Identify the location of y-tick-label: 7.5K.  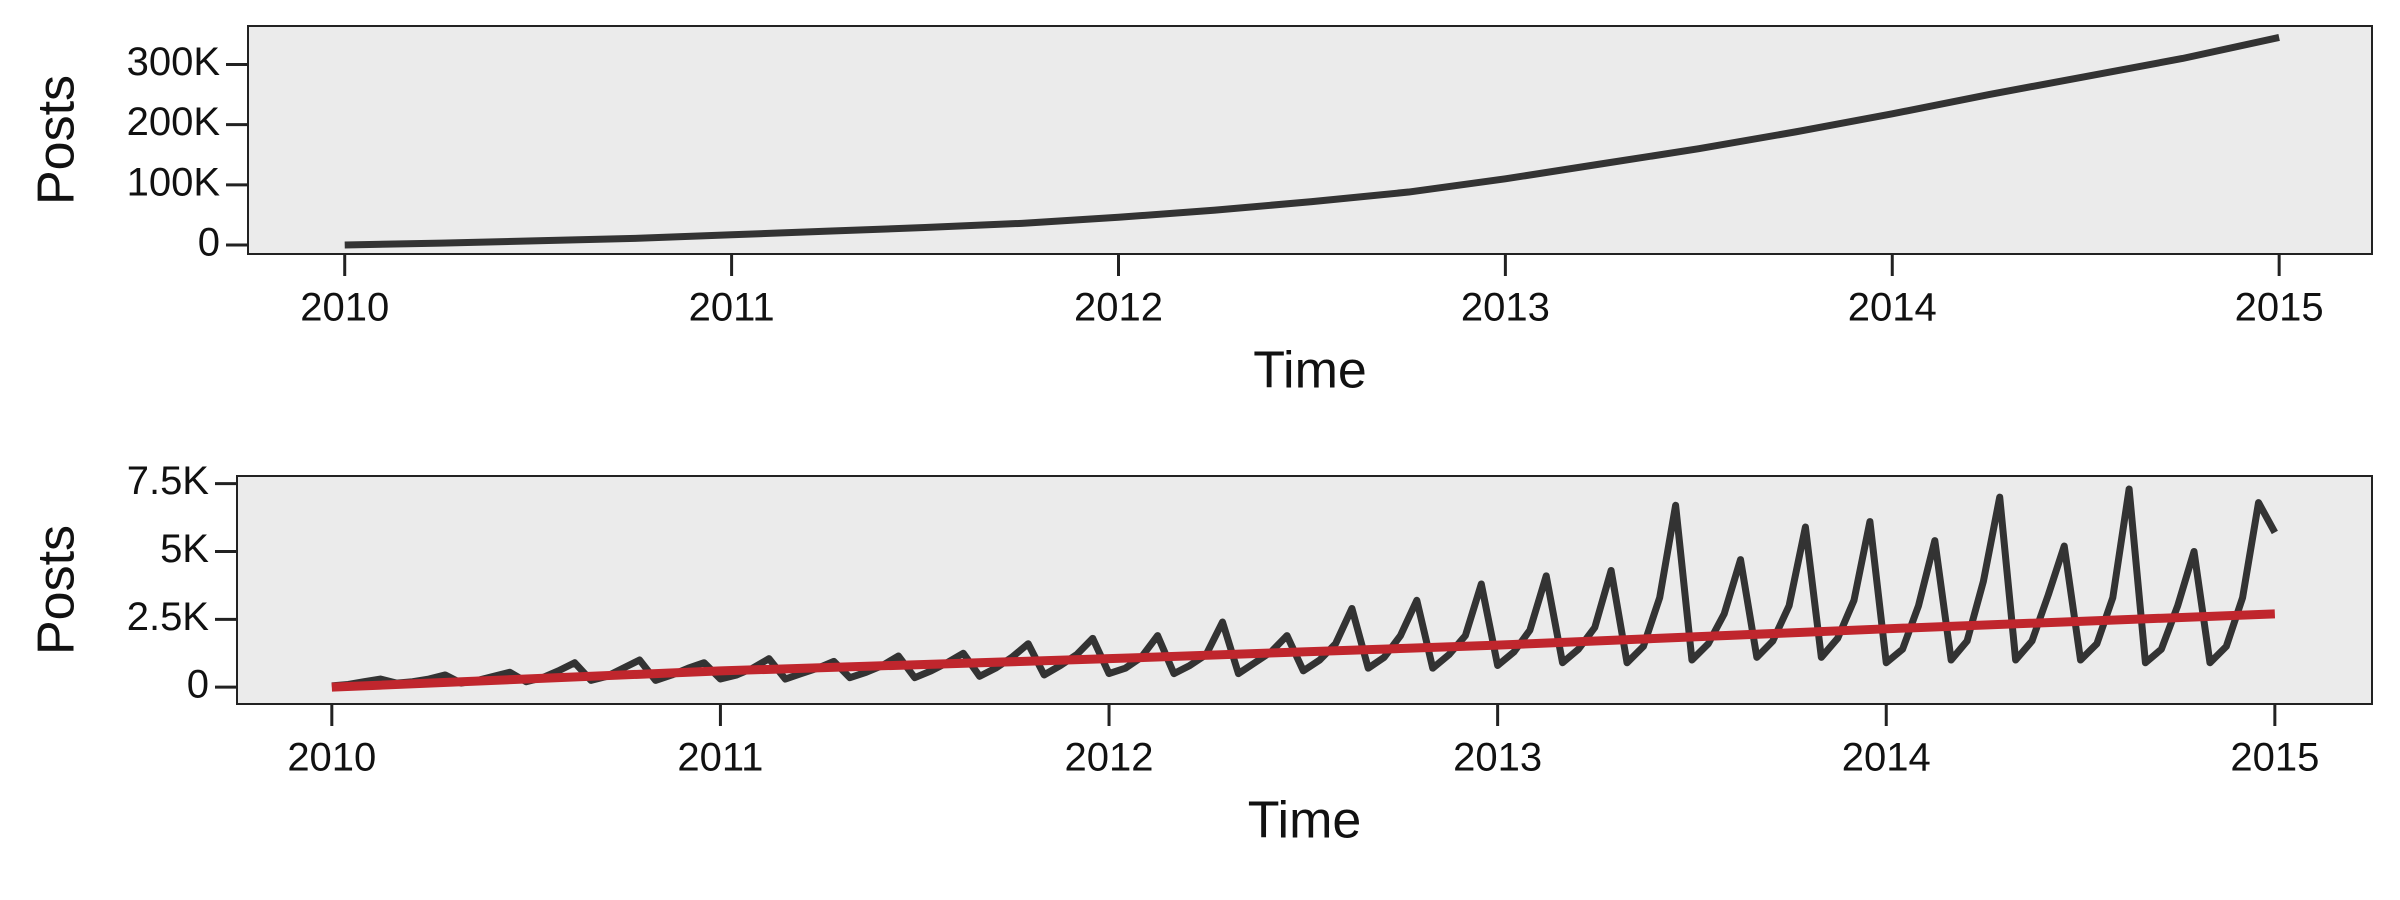
(168, 481).